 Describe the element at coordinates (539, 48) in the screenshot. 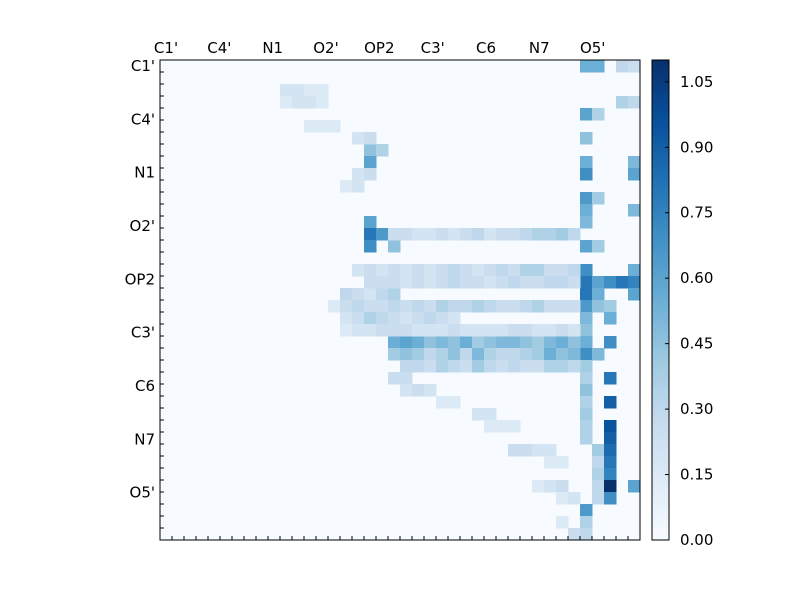

I see `column-label: N7` at that location.